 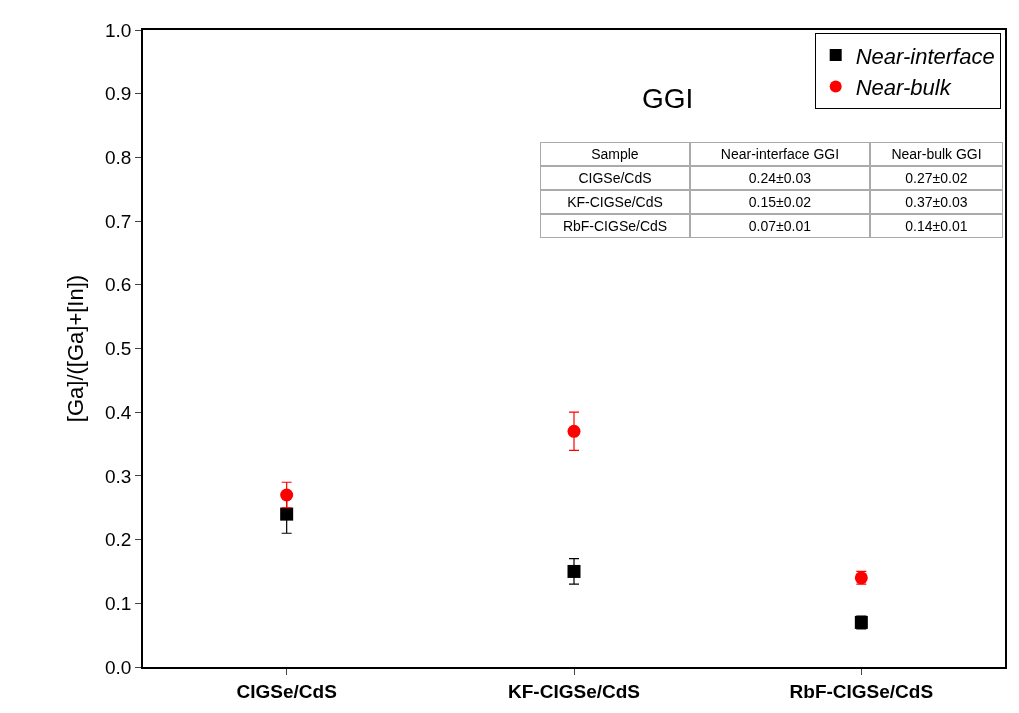 What do you see at coordinates (118, 603) in the screenshot?
I see `y-tick-label: 0.1` at bounding box center [118, 603].